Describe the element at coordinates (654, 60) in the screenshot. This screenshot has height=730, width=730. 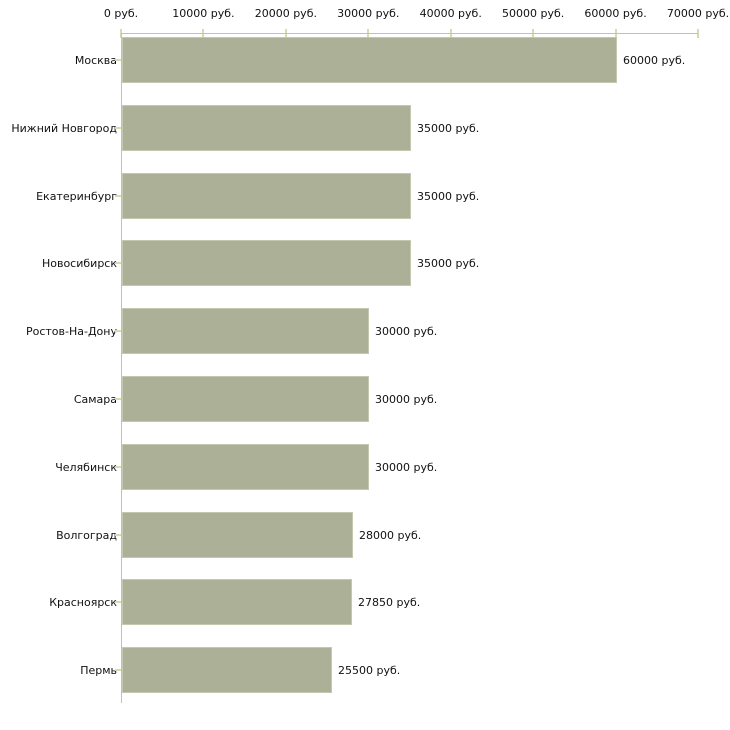
I see `value-label: 60000 руб.` at that location.